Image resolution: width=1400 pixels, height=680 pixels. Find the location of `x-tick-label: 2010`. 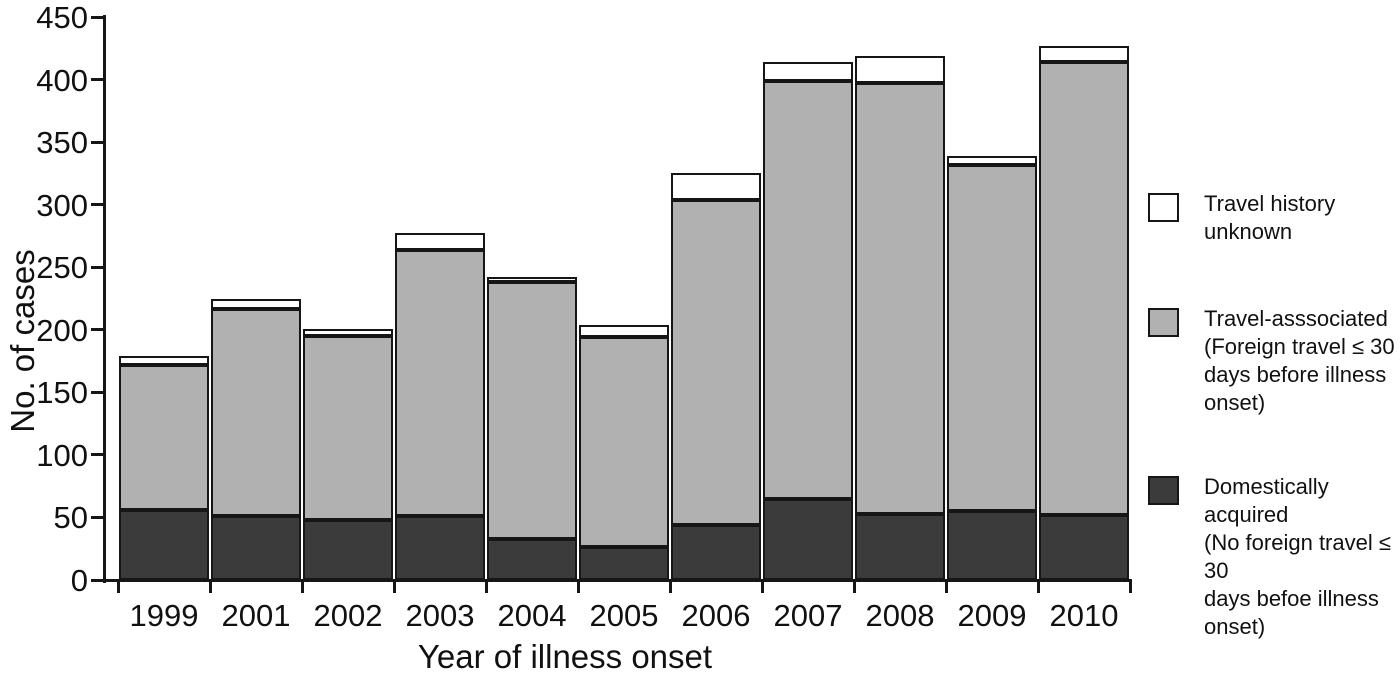

x-tick-label: 2010 is located at coordinates (1084, 615).